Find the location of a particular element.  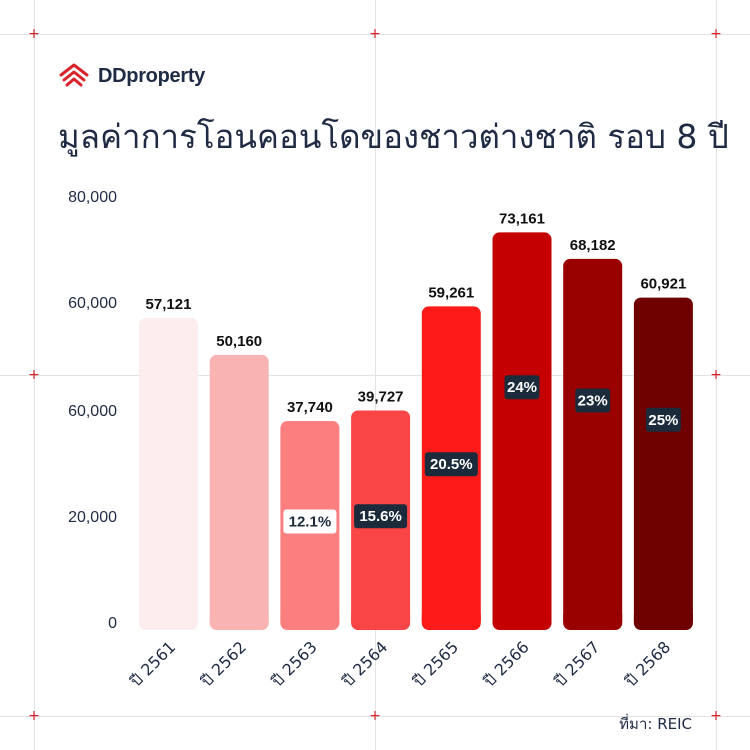

value-label: 73,161 is located at coordinates (522, 218).